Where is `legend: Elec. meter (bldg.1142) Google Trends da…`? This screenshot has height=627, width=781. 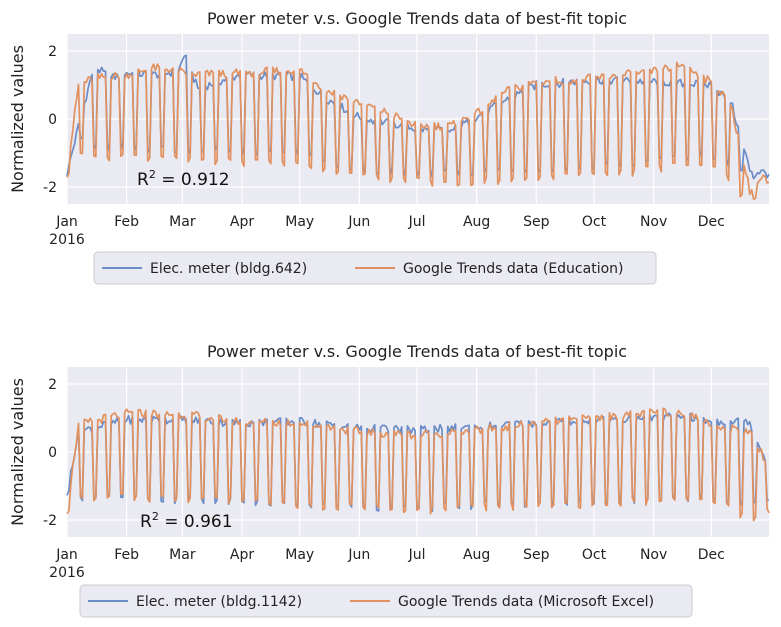 legend: Elec. meter (bldg.1142) Google Trends da… is located at coordinates (386, 601).